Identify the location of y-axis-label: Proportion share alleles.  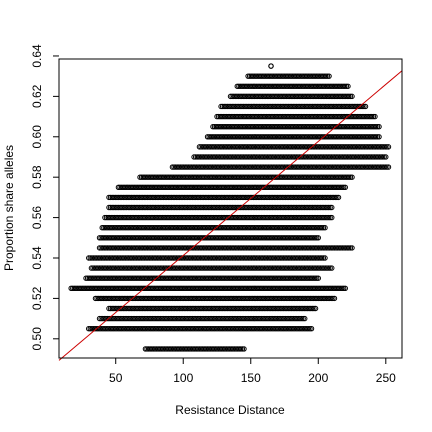
(9, 208).